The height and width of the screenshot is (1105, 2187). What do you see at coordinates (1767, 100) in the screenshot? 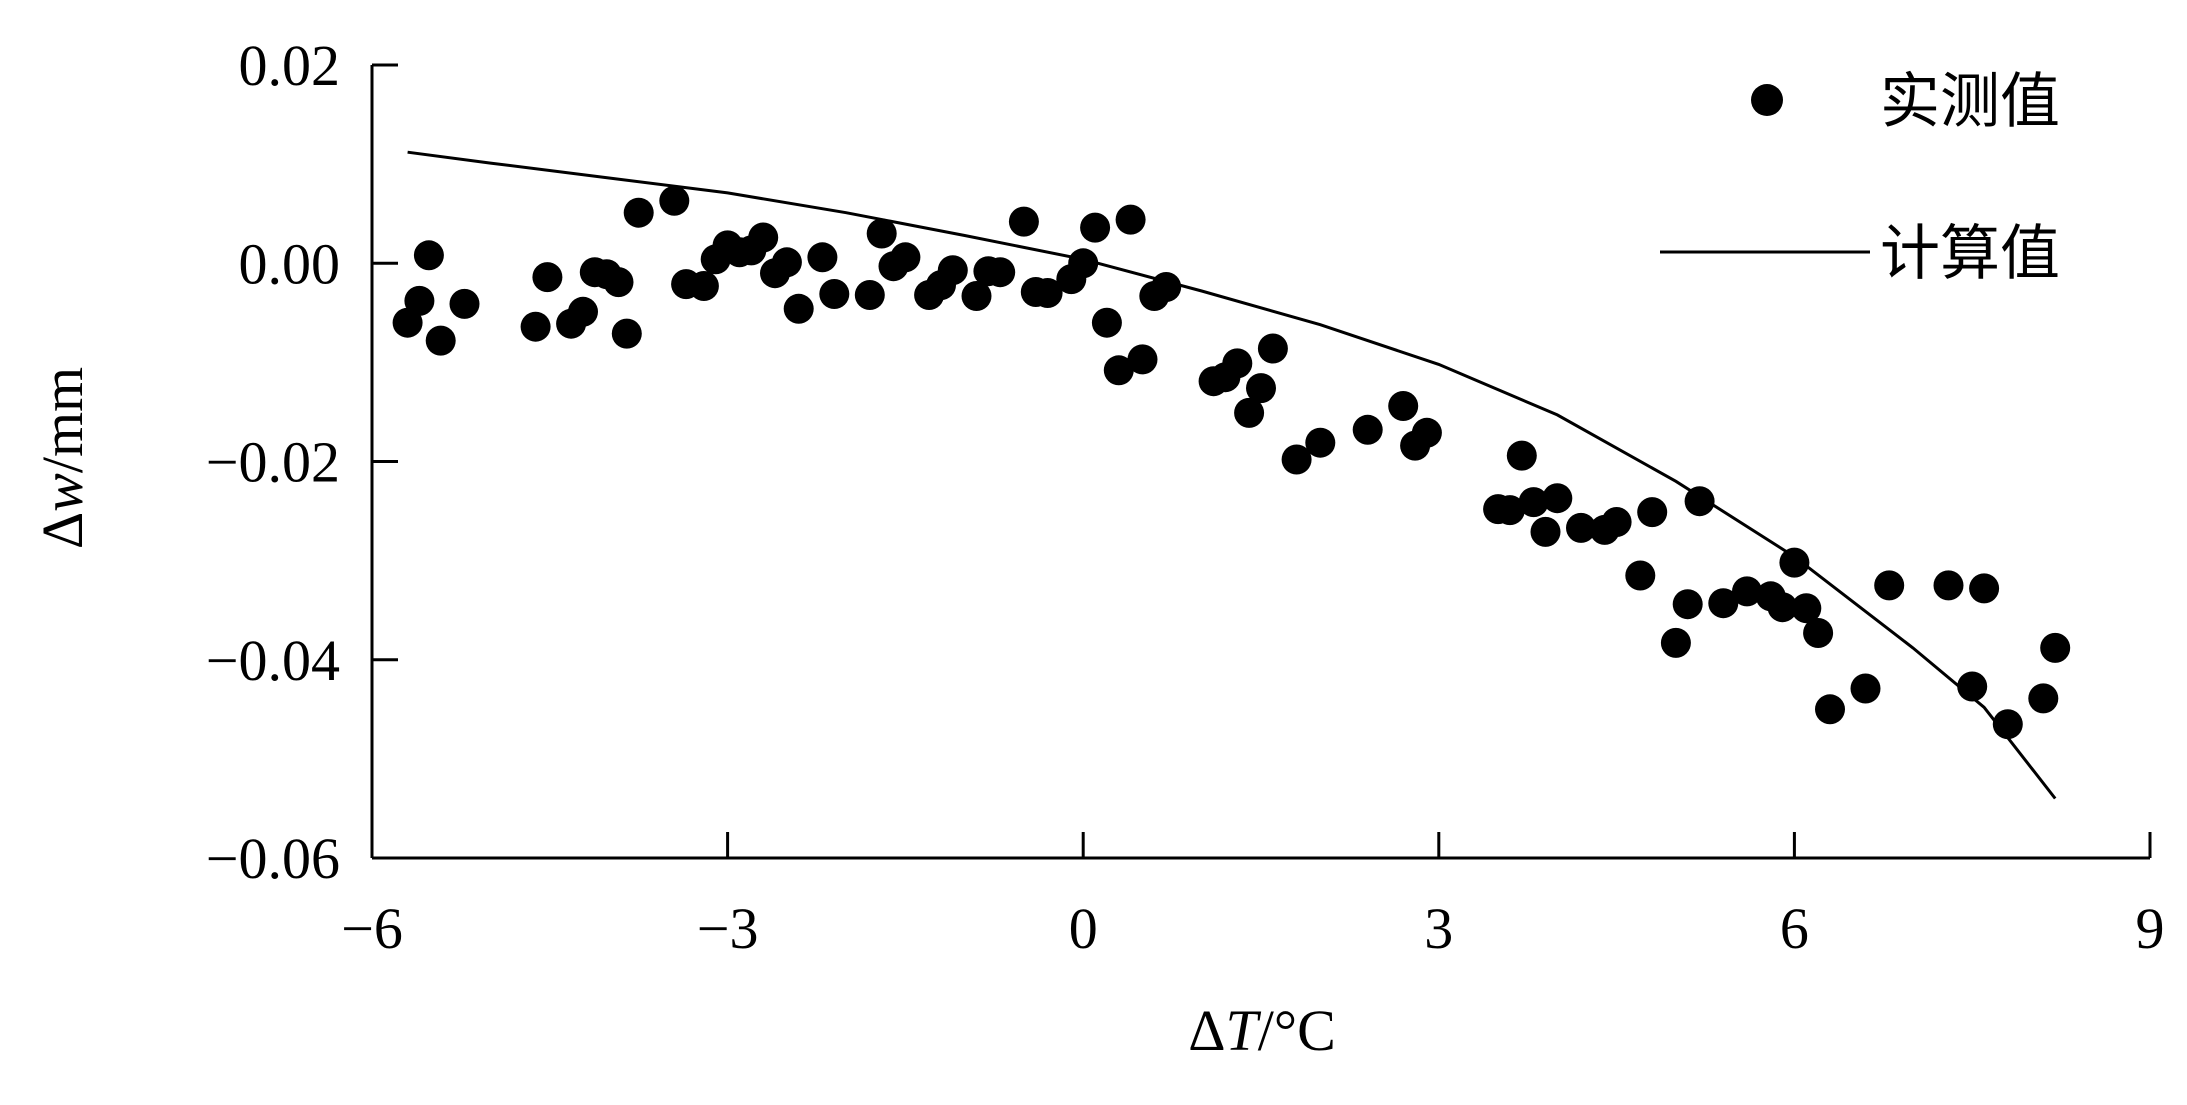
I see `legend-marker-measured` at bounding box center [1767, 100].